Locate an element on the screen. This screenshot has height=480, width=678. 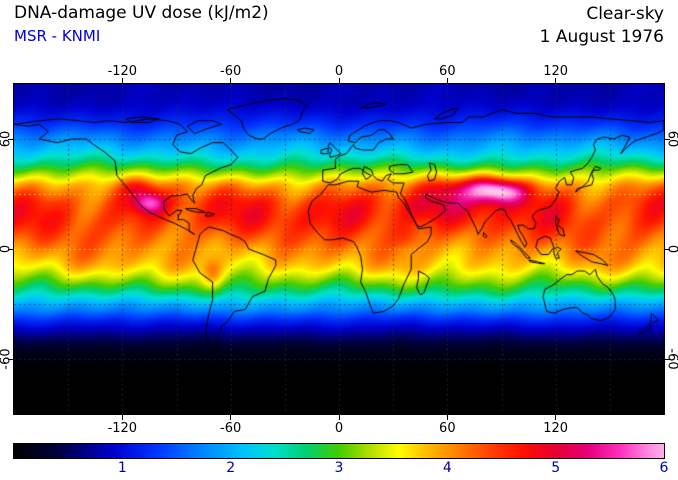
colorbar-tick-label: 2 is located at coordinates (231, 468).